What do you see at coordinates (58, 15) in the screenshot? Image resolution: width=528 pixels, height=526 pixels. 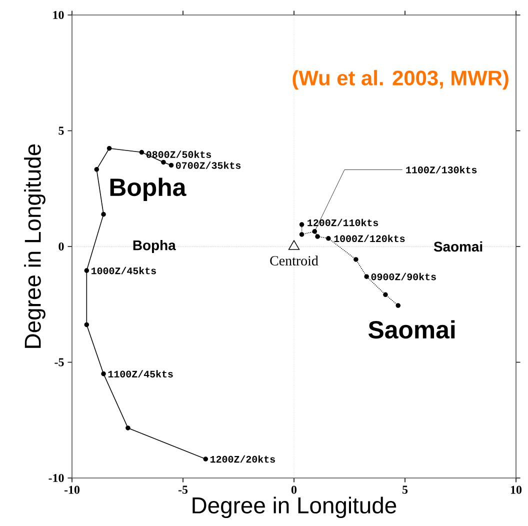 I see `y-tick-label: 10` at bounding box center [58, 15].